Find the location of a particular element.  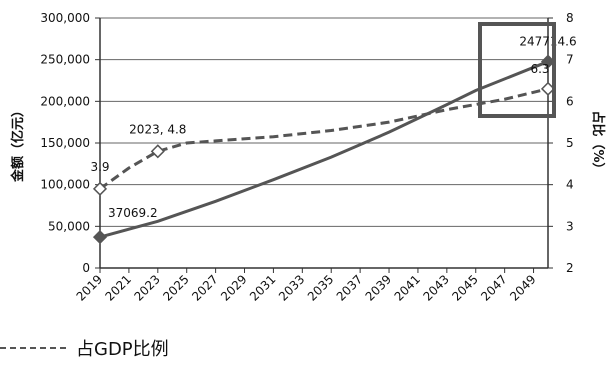

x-tick-label: 2043 is located at coordinates (435, 287).